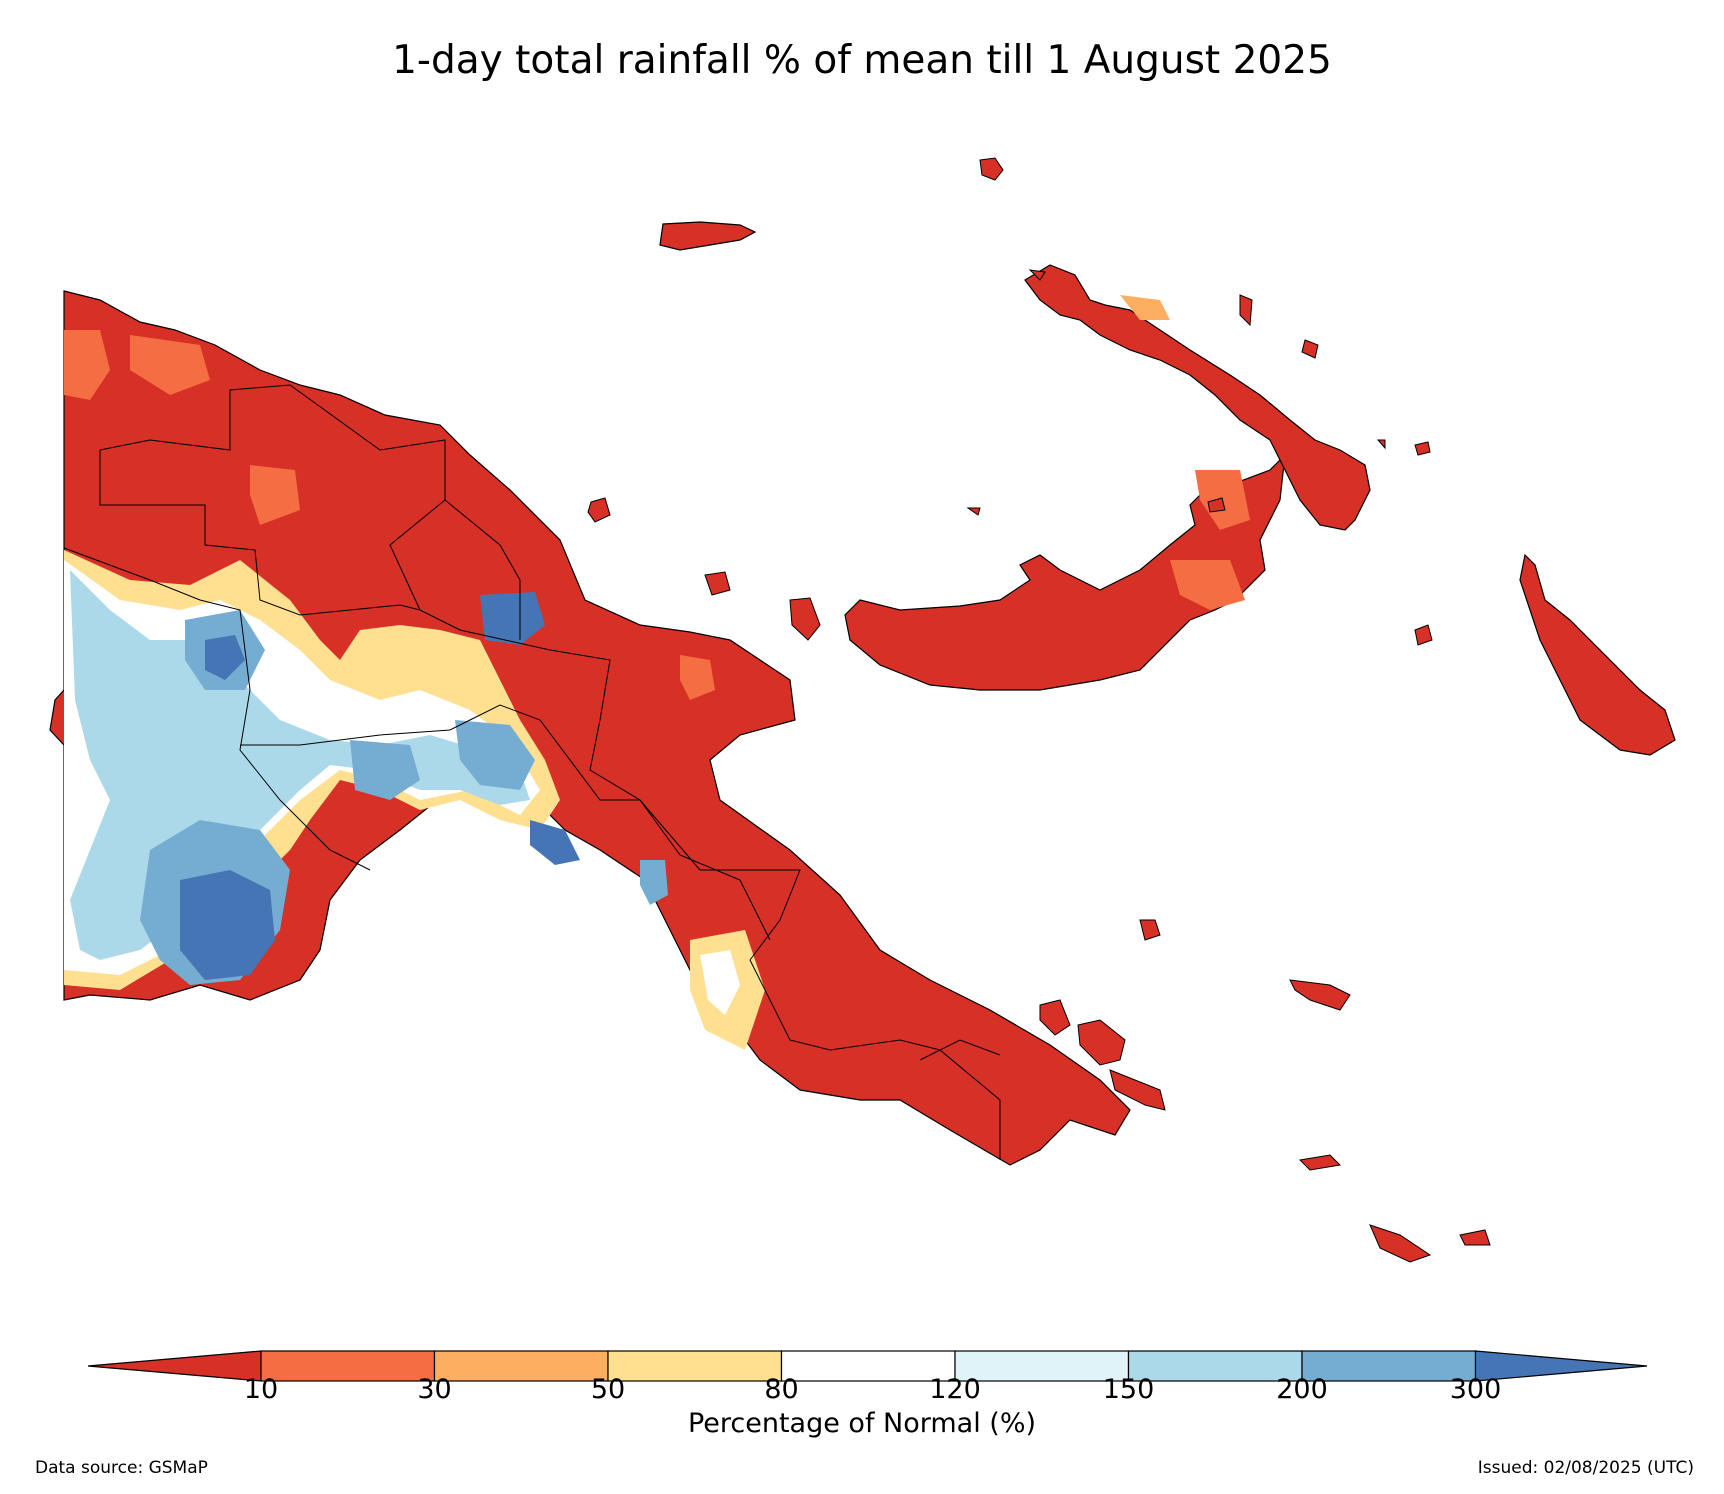  I want to click on colorbar-tick-label: 30, so click(434, 1389).